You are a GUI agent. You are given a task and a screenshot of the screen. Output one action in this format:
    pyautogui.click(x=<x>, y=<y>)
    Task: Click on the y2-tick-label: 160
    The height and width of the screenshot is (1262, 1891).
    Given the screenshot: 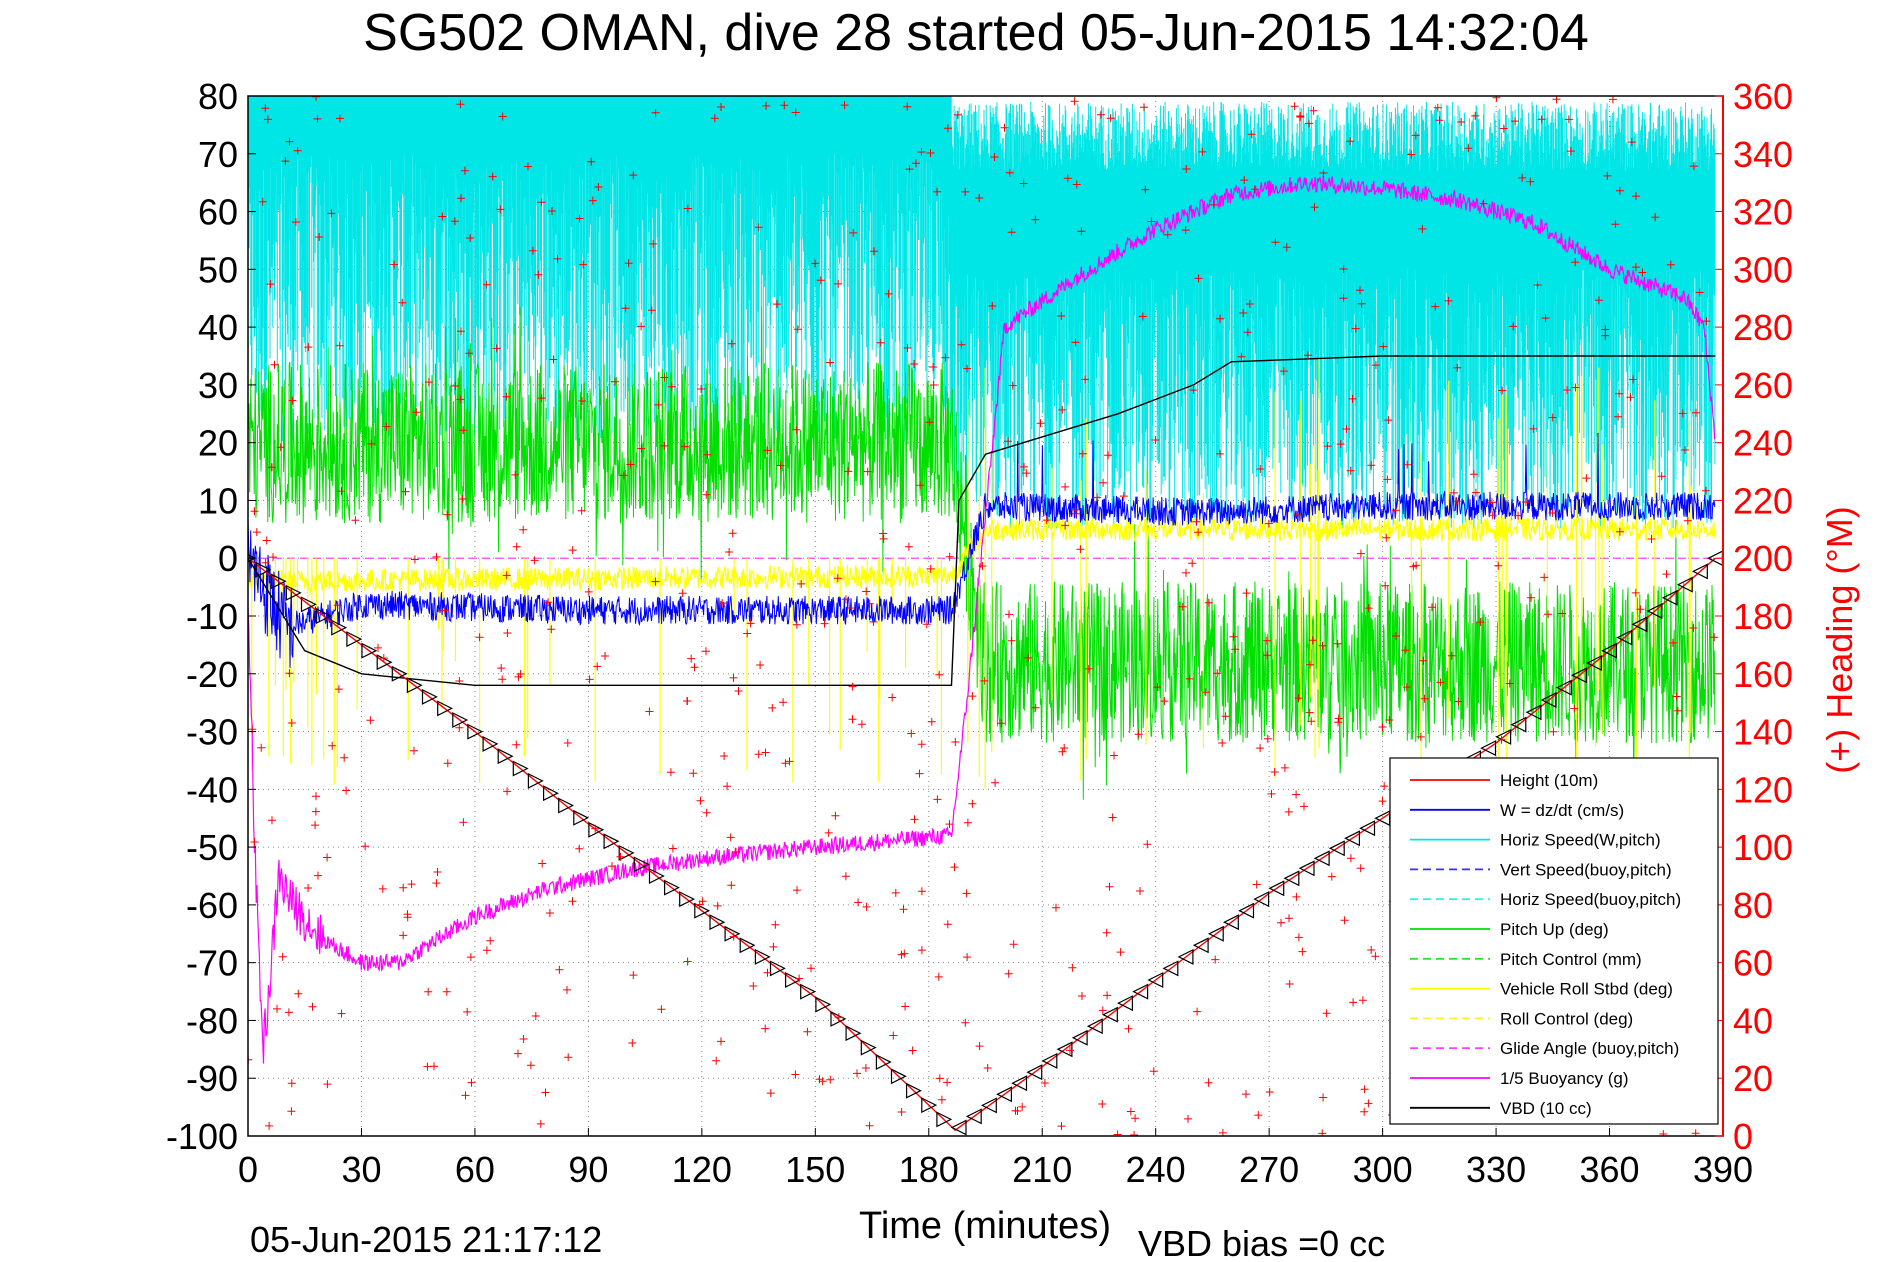 What is the action you would take?
    pyautogui.click(x=1763, y=674)
    